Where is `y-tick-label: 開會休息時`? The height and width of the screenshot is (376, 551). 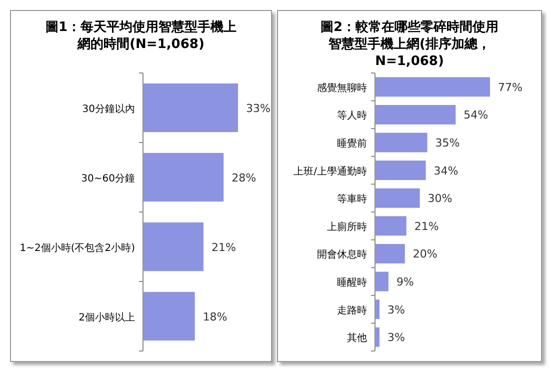
y-tick-label: 開會休息時 is located at coordinates (342, 254).